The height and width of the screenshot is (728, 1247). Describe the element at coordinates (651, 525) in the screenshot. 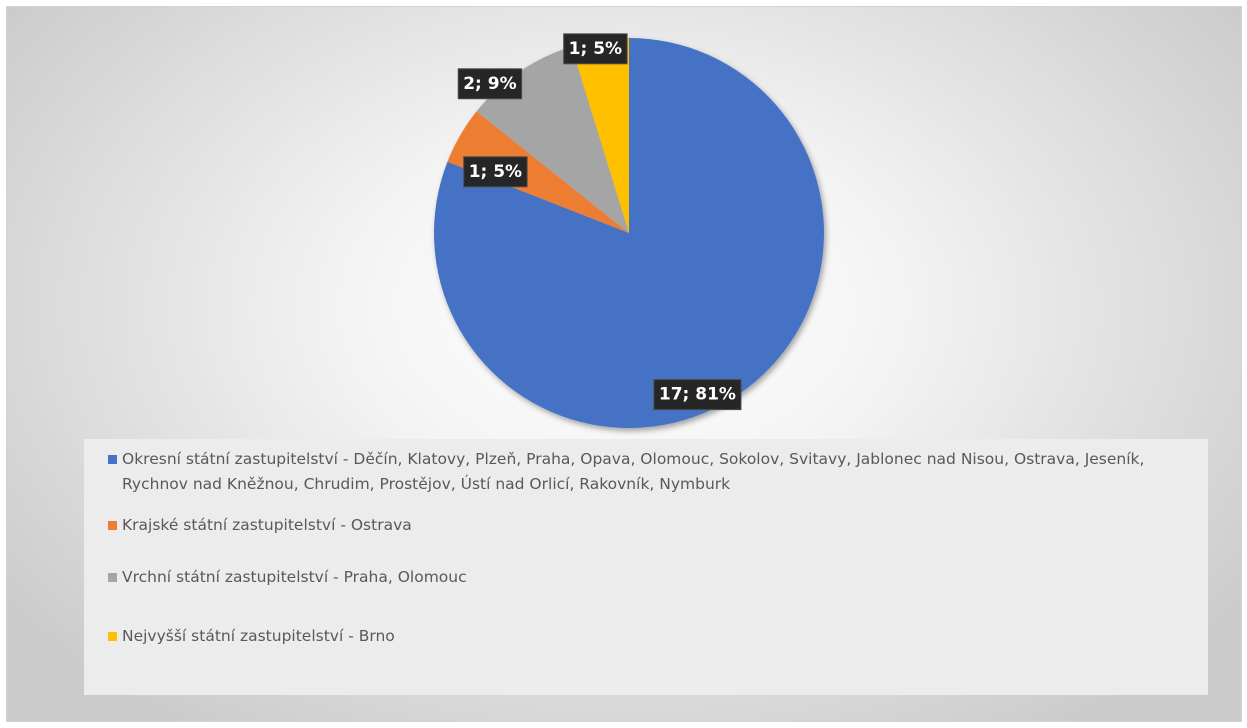

I see `legend-item-1: Krajské státní zastupitelství - Ostrava` at that location.